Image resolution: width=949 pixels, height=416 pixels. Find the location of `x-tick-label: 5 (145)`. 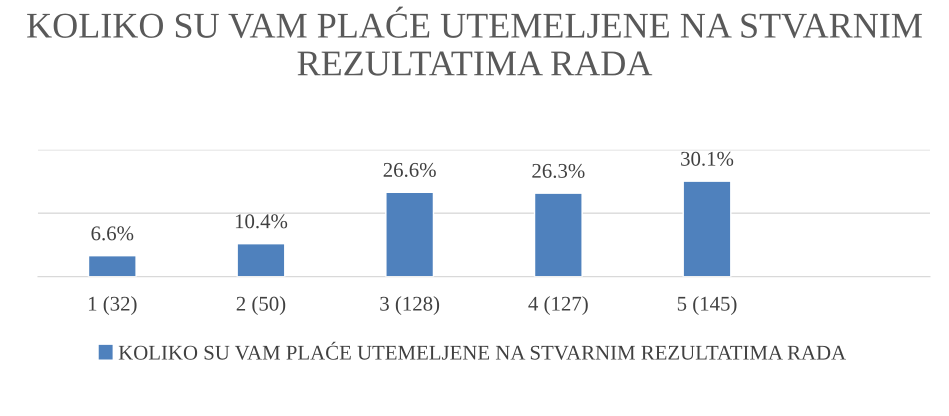

x-tick-label: 5 (145) is located at coordinates (707, 305).